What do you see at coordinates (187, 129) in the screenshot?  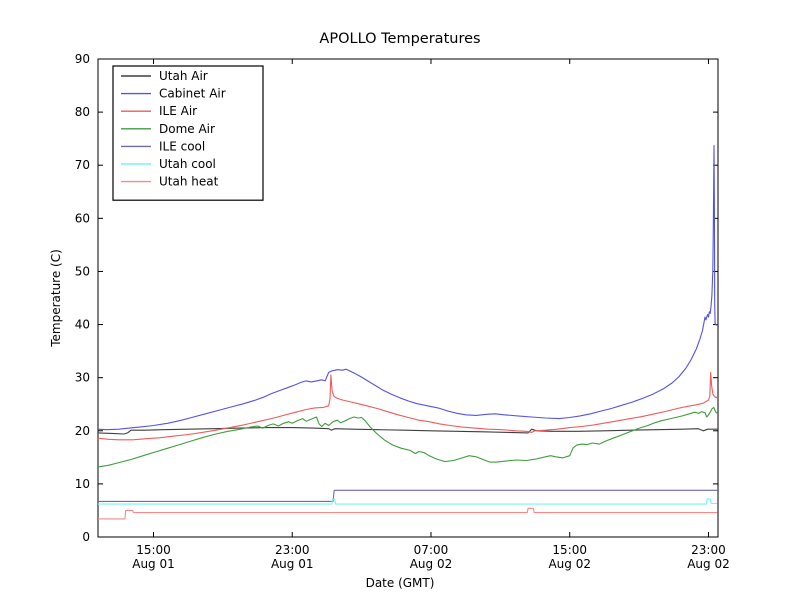 I see `legend-label-dome-air: Dome Air` at bounding box center [187, 129].